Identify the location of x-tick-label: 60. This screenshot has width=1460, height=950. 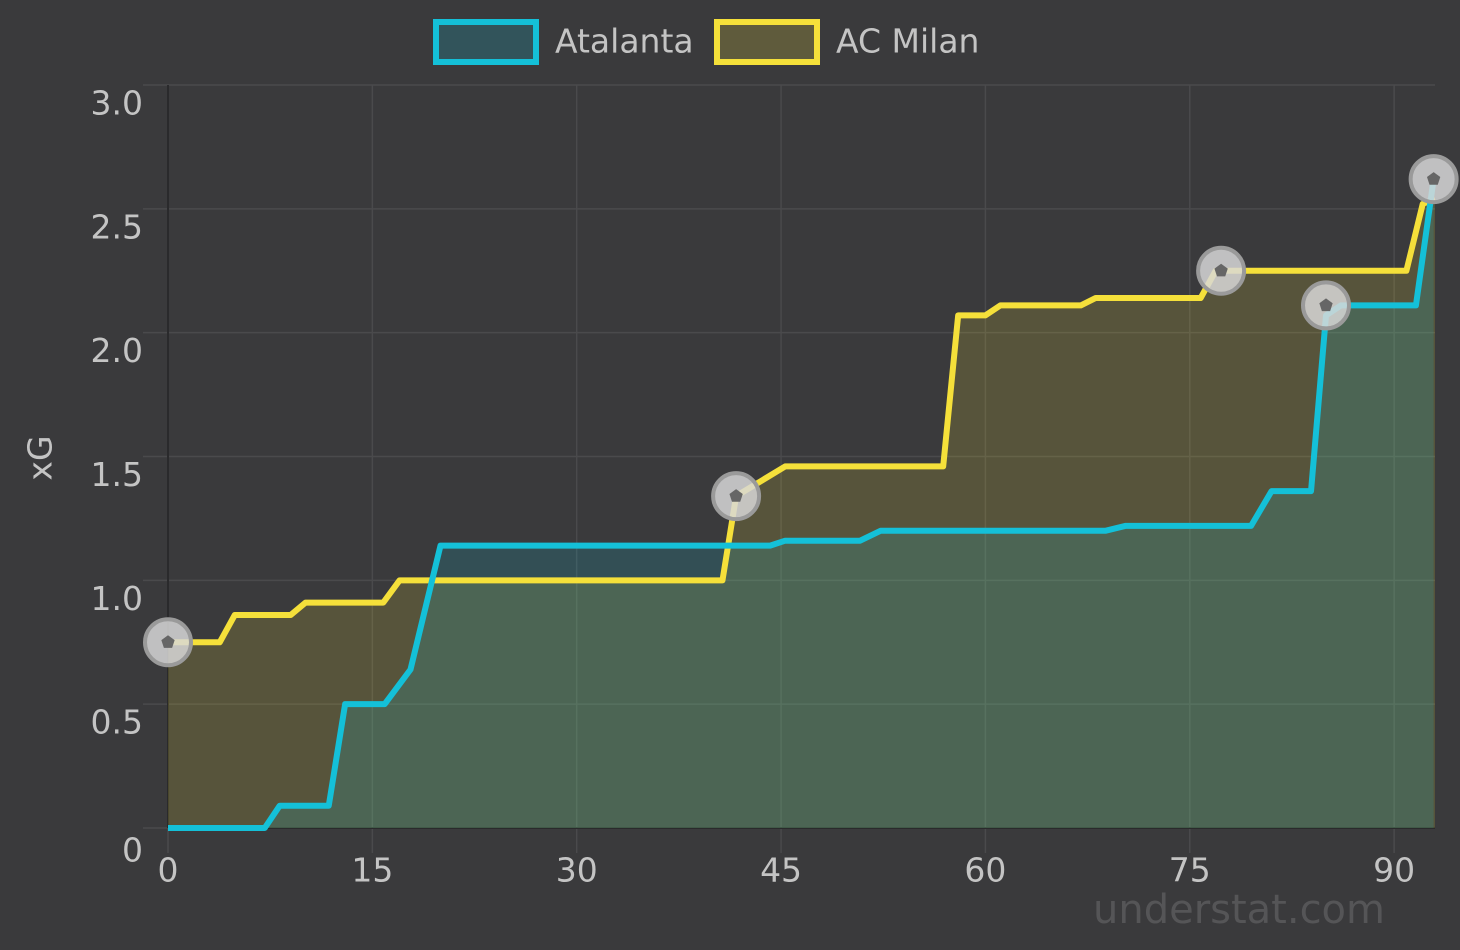
(985, 870).